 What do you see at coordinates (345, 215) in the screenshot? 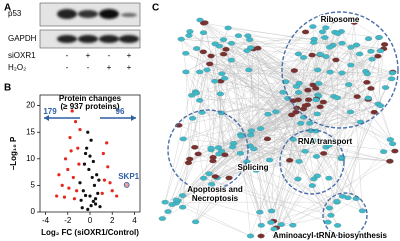
I see `module-outline` at bounding box center [345, 215].